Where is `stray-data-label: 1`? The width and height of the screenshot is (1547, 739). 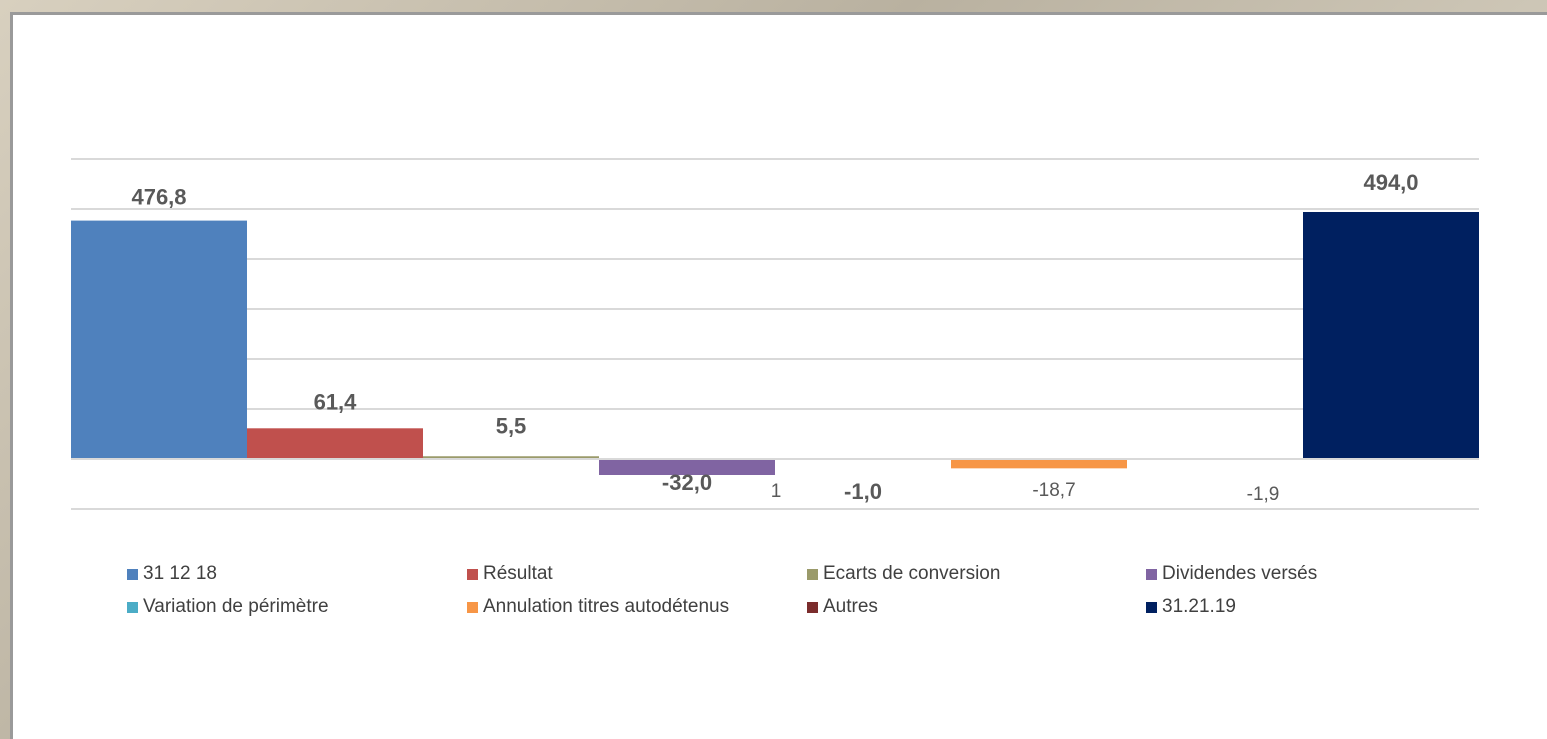 stray-data-label: 1 is located at coordinates (776, 491).